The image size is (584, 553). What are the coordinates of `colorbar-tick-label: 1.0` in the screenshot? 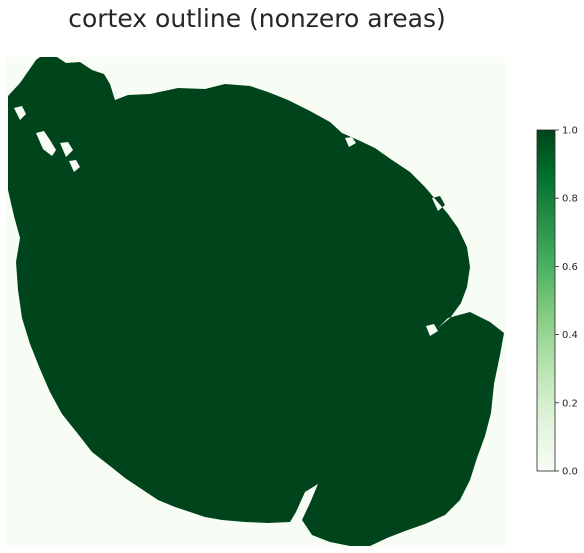 It's located at (570, 131).